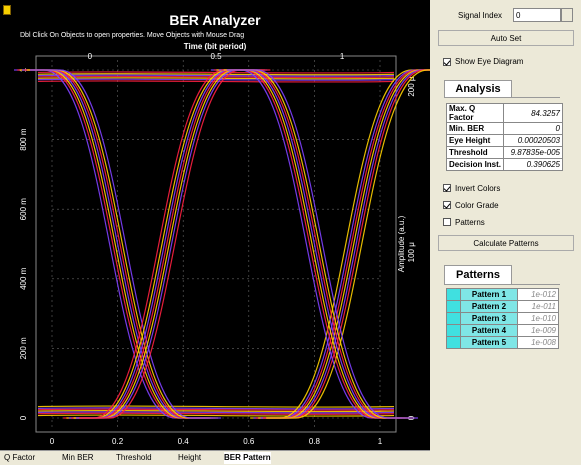 This screenshot has width=581, height=465. What do you see at coordinates (478, 89) in the screenshot?
I see `analysis-header: Analysis` at bounding box center [478, 89].